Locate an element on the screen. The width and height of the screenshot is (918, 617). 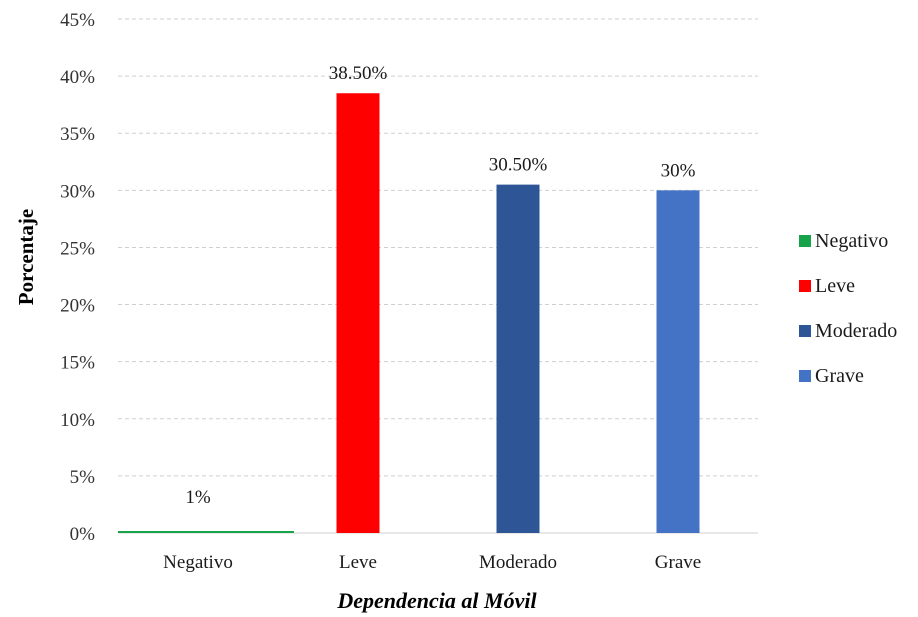
data-label: 30.50% is located at coordinates (518, 165).